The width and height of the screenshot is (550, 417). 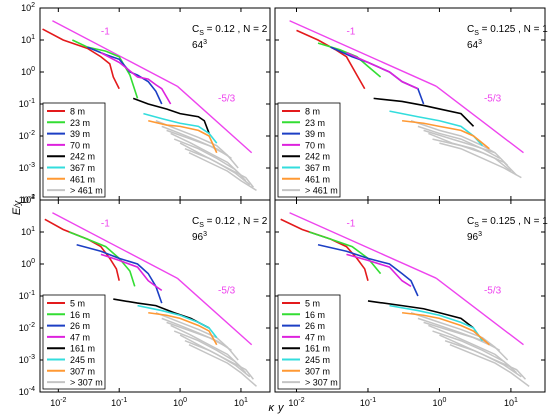 What do you see at coordinates (17, 204) in the screenshot?
I see `y-axis-label-slash: /y` at bounding box center [17, 204].